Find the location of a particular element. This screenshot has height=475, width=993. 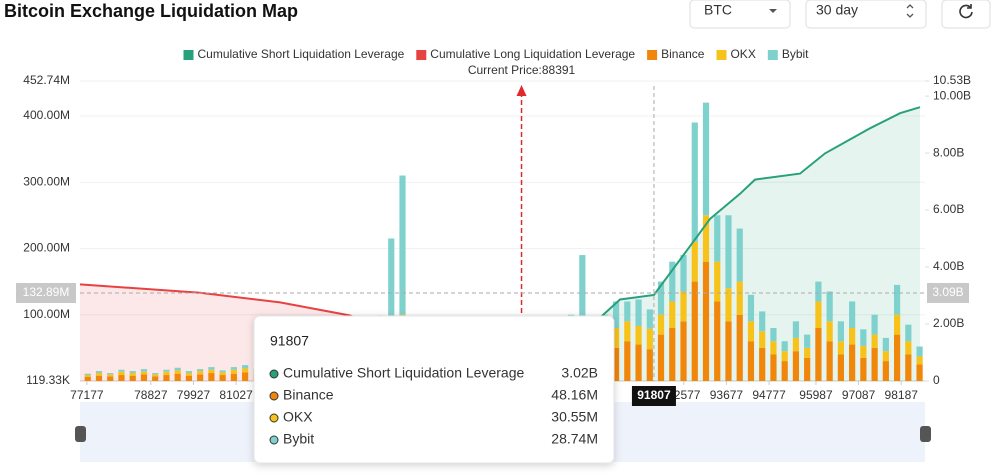

y-tick-label: 452.74M is located at coordinates (46, 80).